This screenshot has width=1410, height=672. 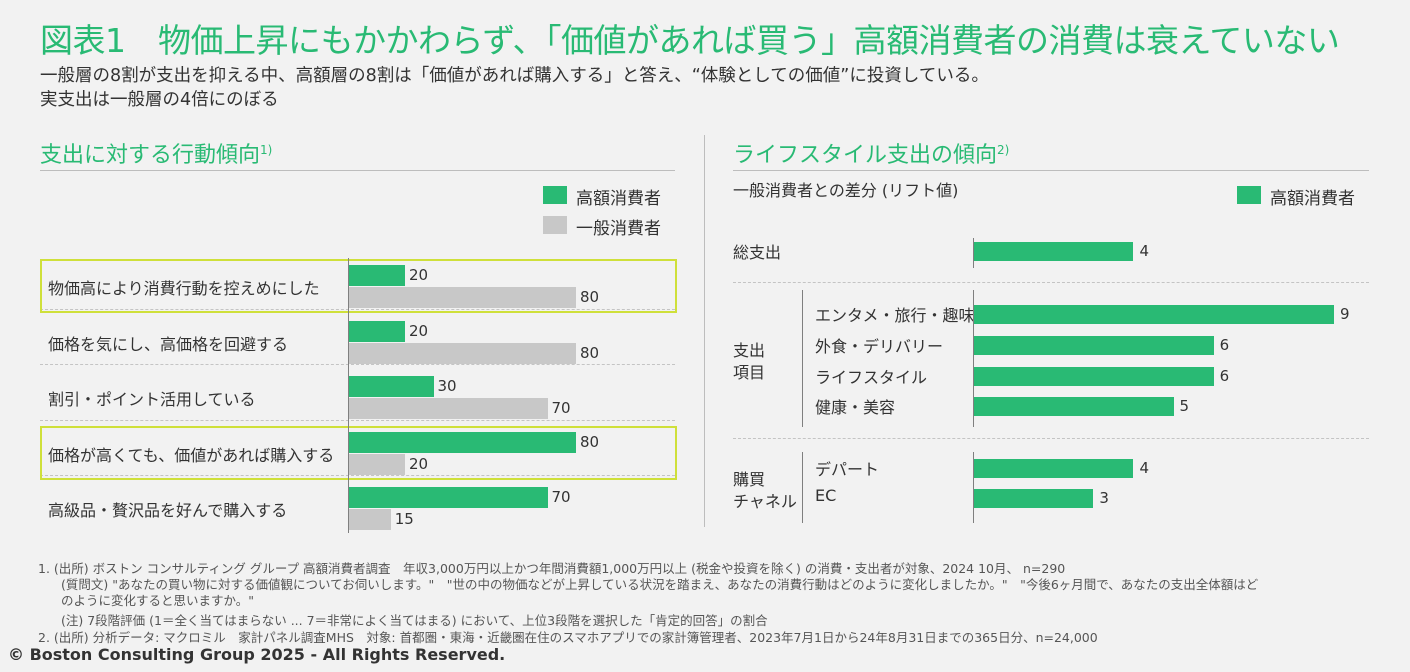 I want to click on right-chart-subtitle: 一般消費者との差分 (リフト値), so click(x=846, y=190).